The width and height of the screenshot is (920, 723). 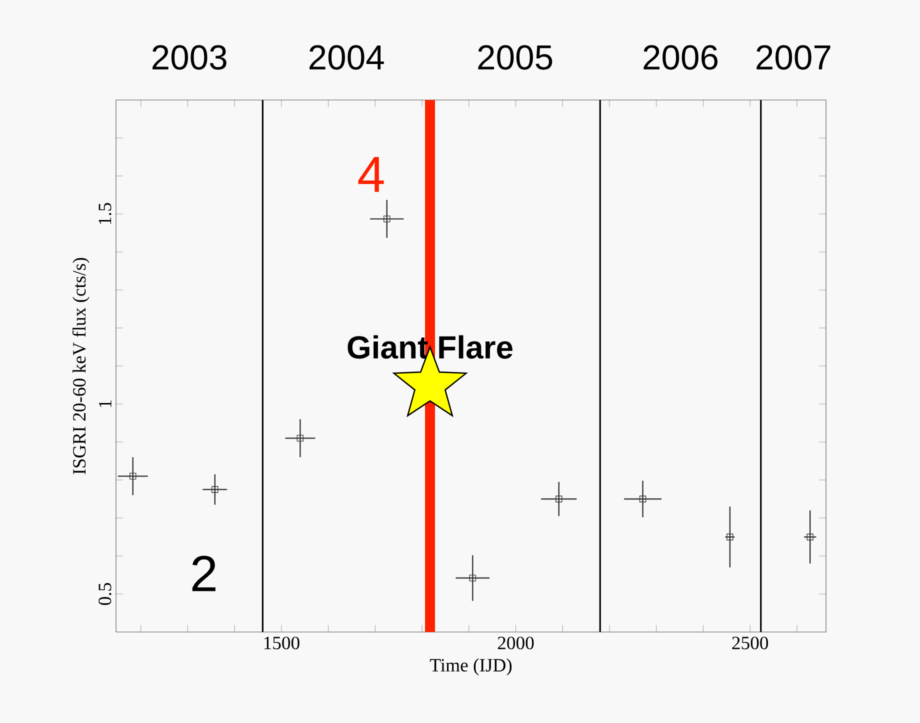 I want to click on text: 2003, so click(x=189, y=57).